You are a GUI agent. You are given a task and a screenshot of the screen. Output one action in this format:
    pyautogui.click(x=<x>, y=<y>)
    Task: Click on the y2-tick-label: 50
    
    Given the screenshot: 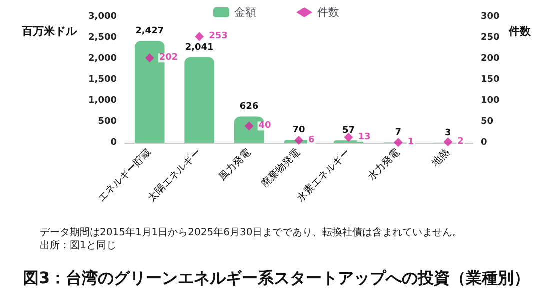 What is the action you would take?
    pyautogui.click(x=487, y=122)
    